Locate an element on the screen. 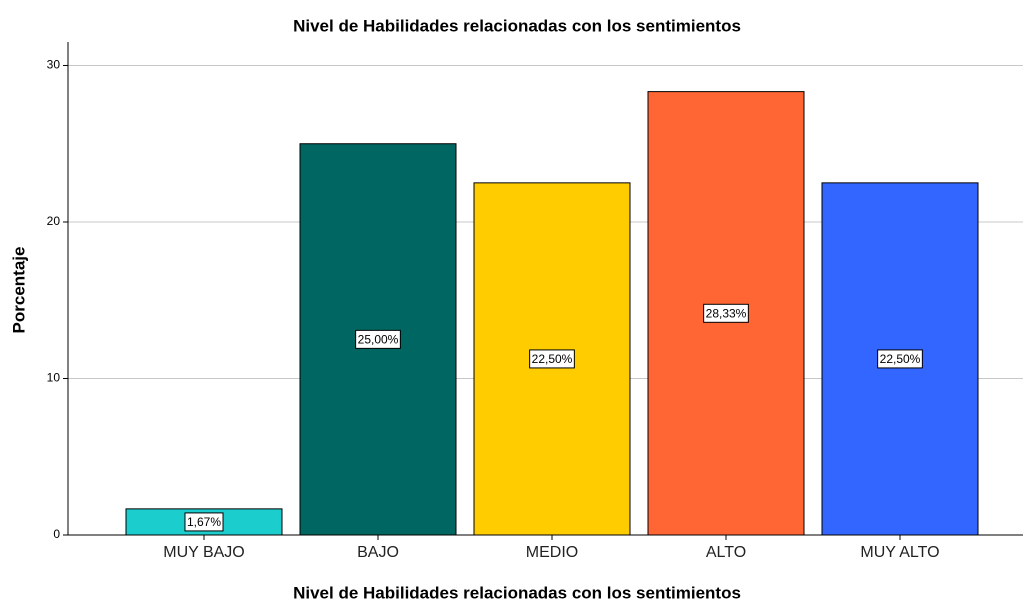 This screenshot has width=1023, height=603. bar is located at coordinates (900, 359).